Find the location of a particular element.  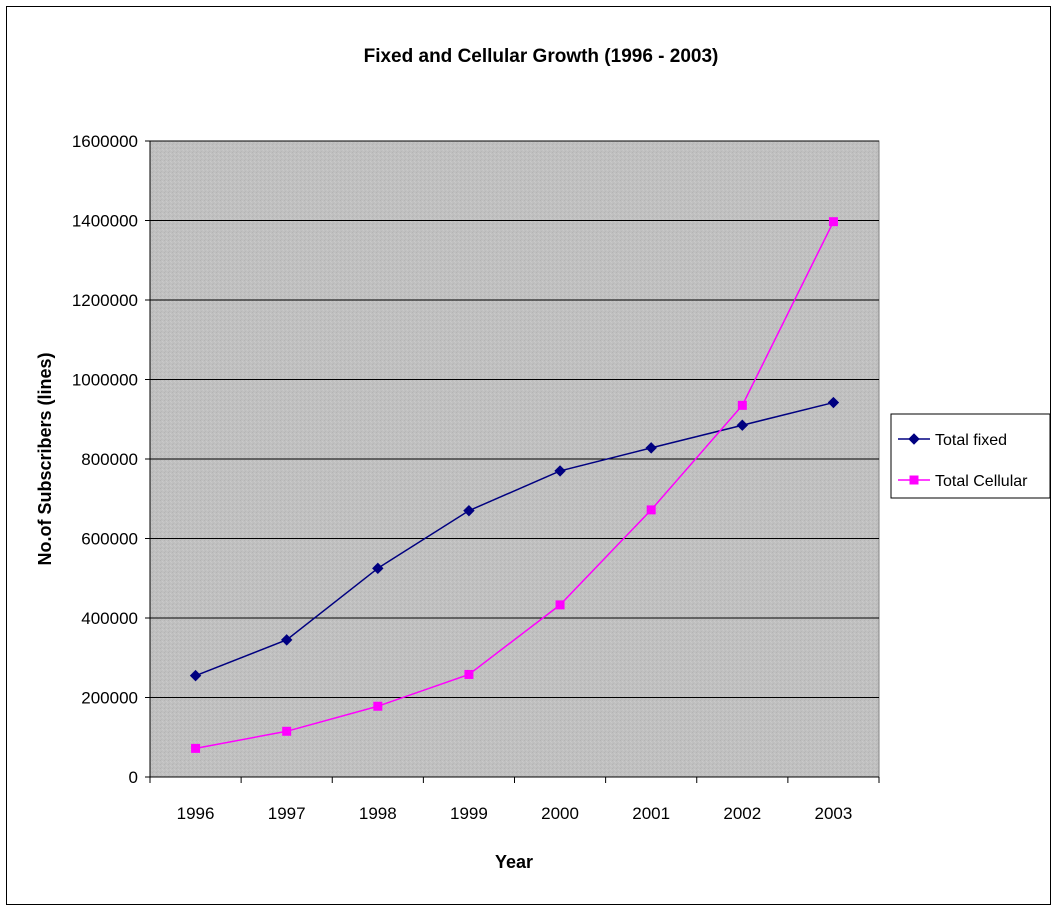

y-tick-label-8: 1600000 is located at coordinates (105, 141).